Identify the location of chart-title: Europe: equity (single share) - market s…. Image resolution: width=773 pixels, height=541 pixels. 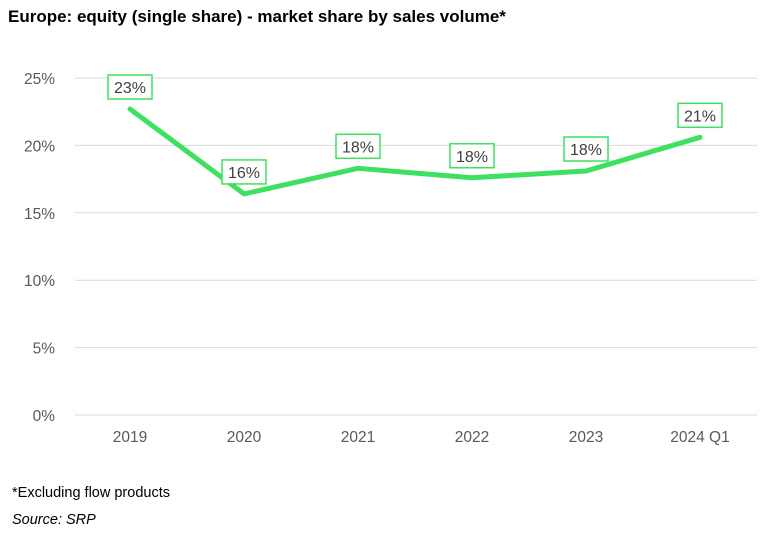
(257, 16).